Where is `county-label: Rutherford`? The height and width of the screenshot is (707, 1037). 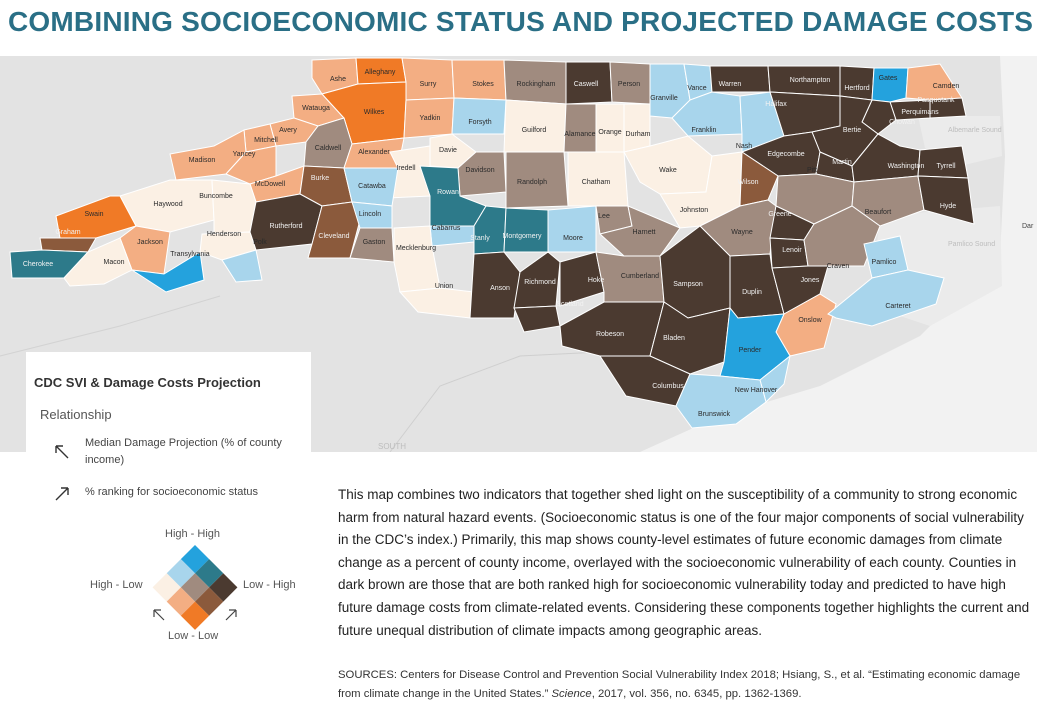 county-label: Rutherford is located at coordinates (285, 226).